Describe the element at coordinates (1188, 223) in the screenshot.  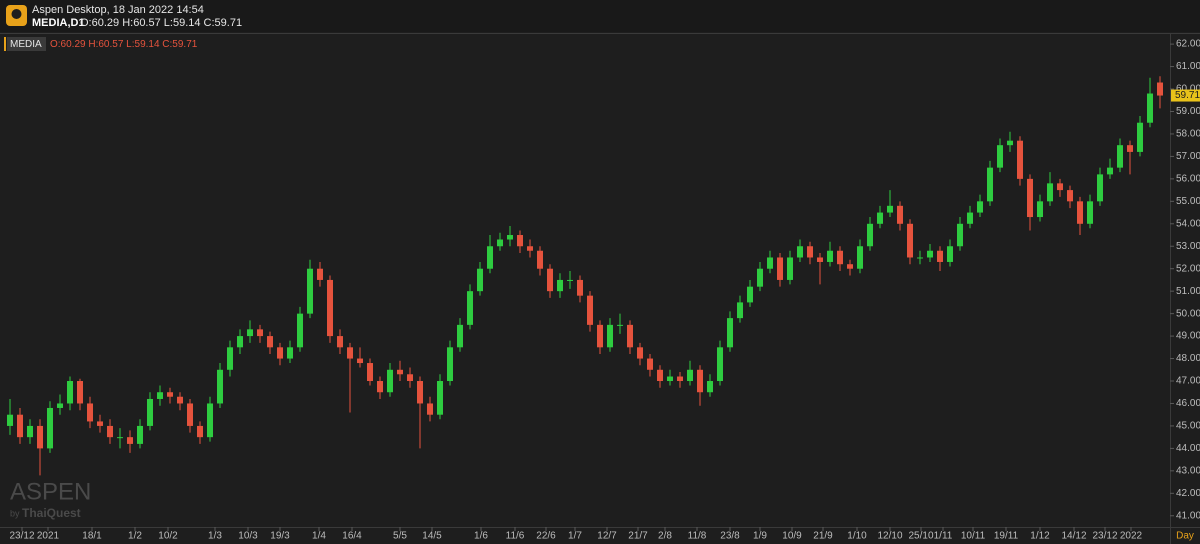
I see `y-tick-label: 54.00` at that location.